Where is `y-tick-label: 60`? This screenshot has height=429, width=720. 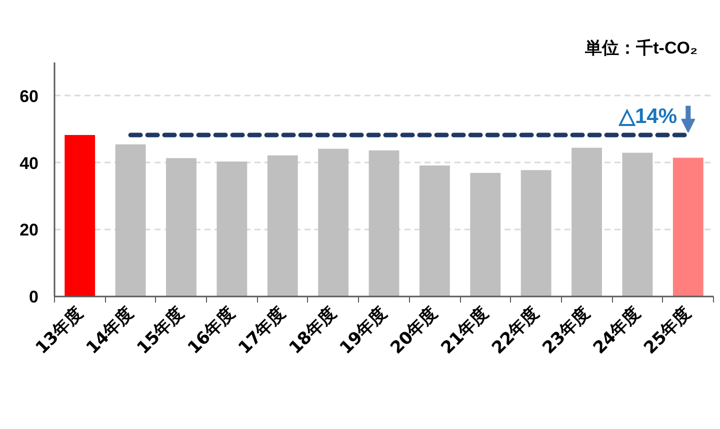
y-tick-label: 60 is located at coordinates (29, 96).